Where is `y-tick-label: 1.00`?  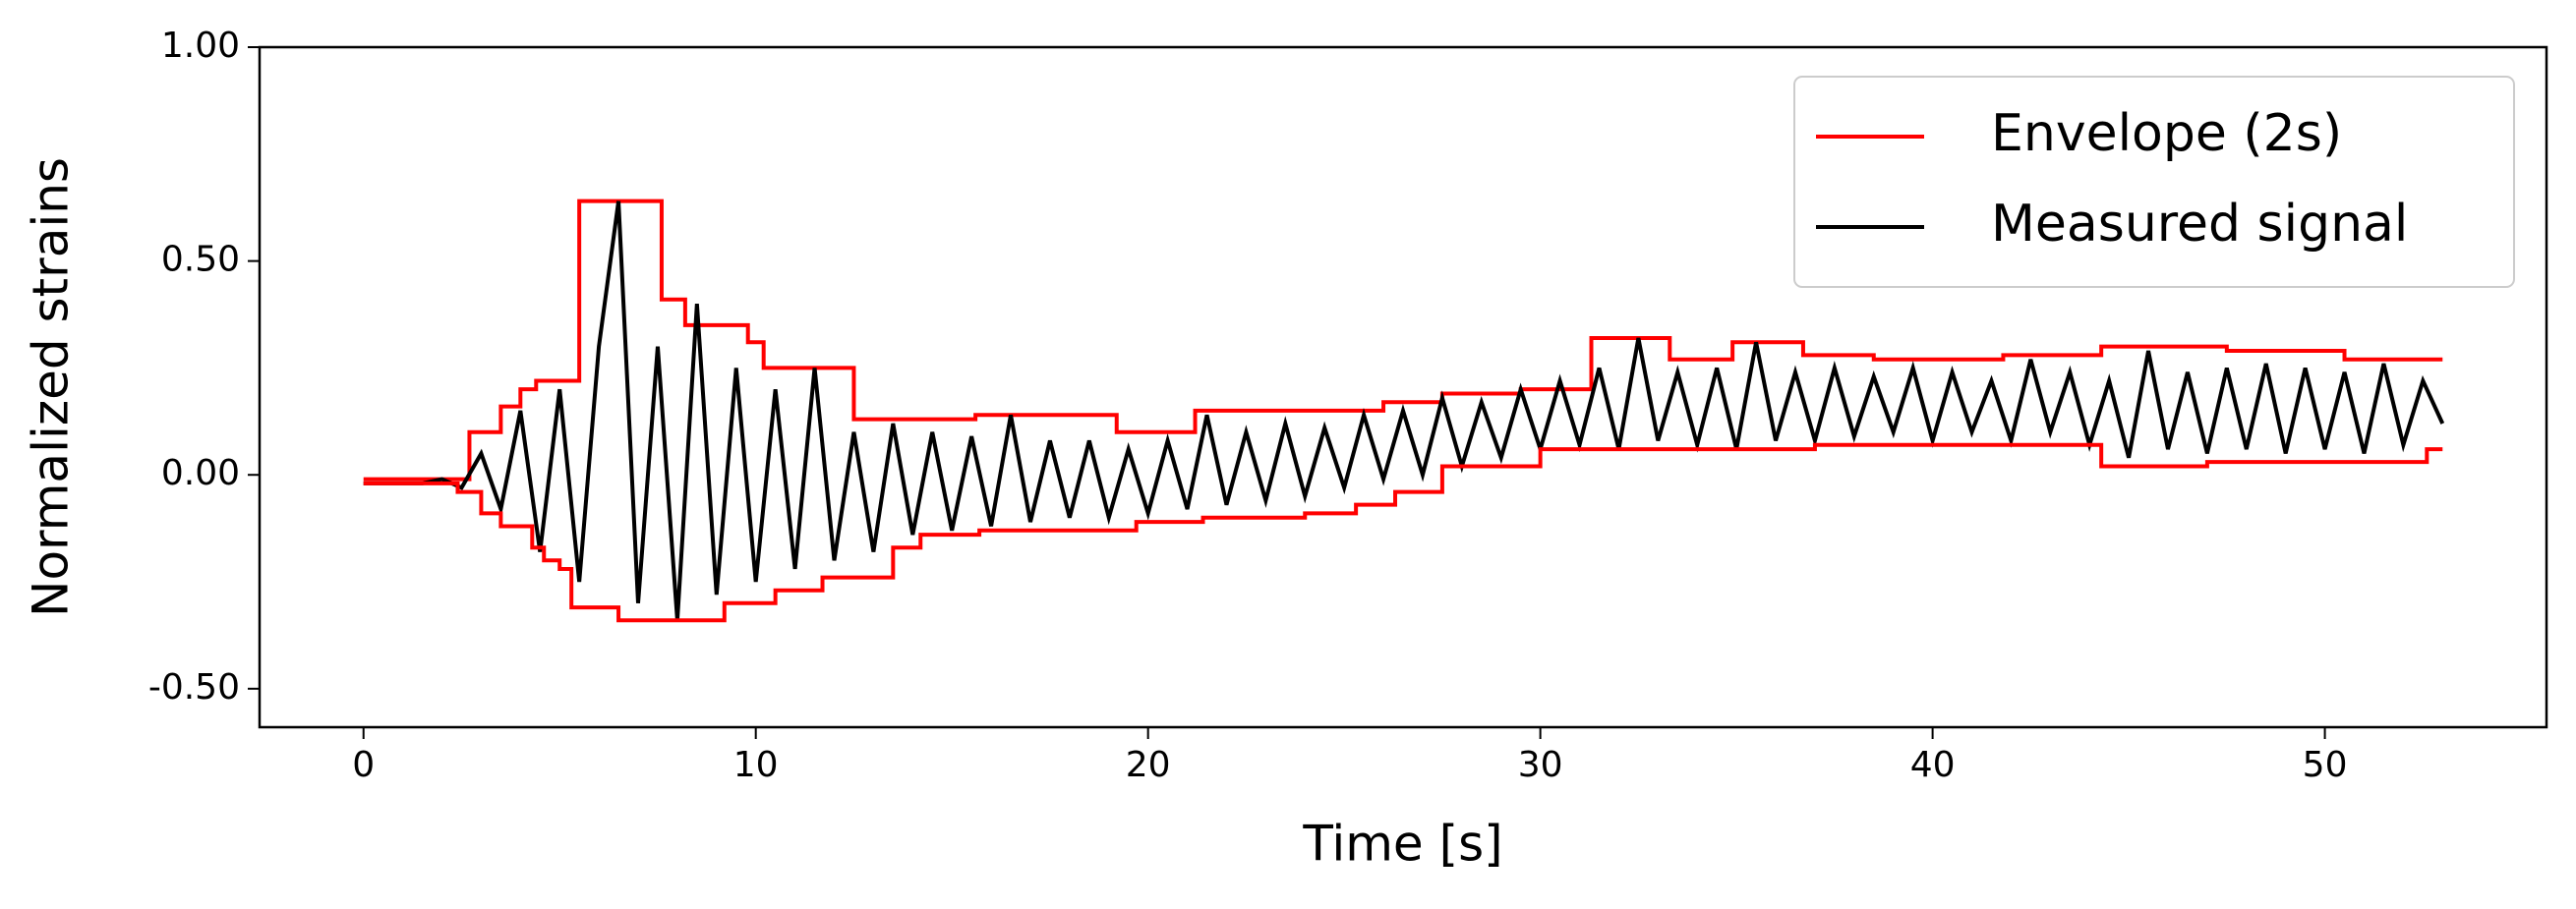
y-tick-label: 1.00 is located at coordinates (200, 46).